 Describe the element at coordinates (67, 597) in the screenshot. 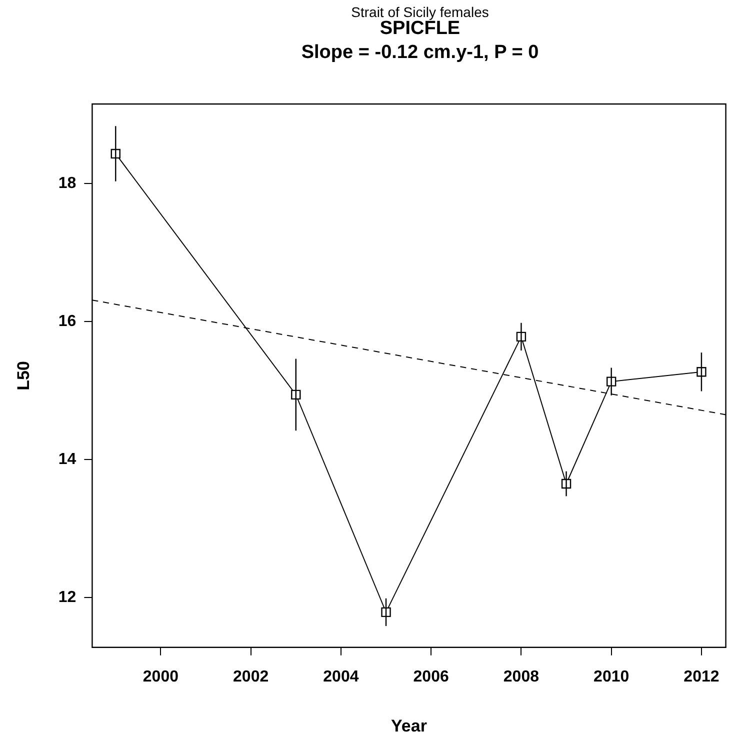

I see `y-tick-label: 12` at that location.